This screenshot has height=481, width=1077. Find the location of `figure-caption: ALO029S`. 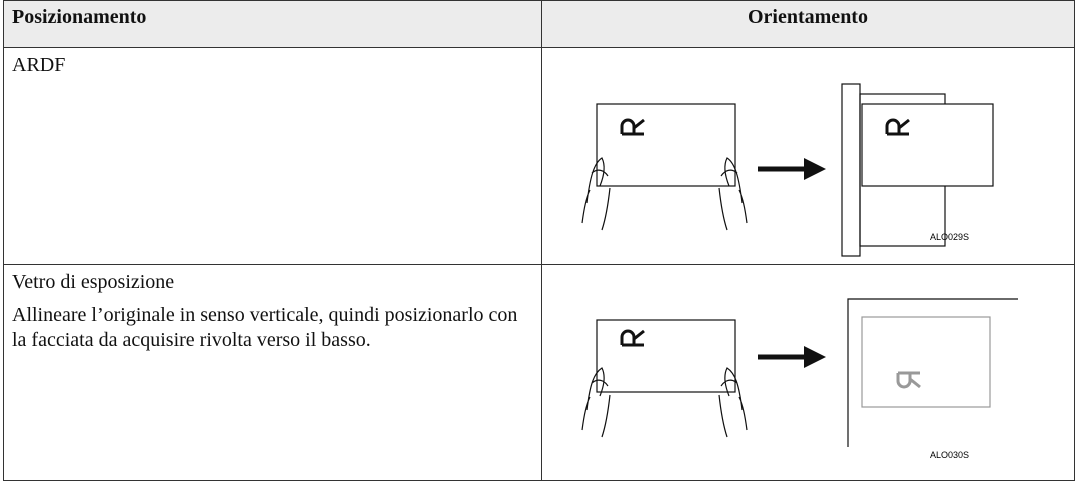

figure-caption: ALO029S is located at coordinates (949, 237).